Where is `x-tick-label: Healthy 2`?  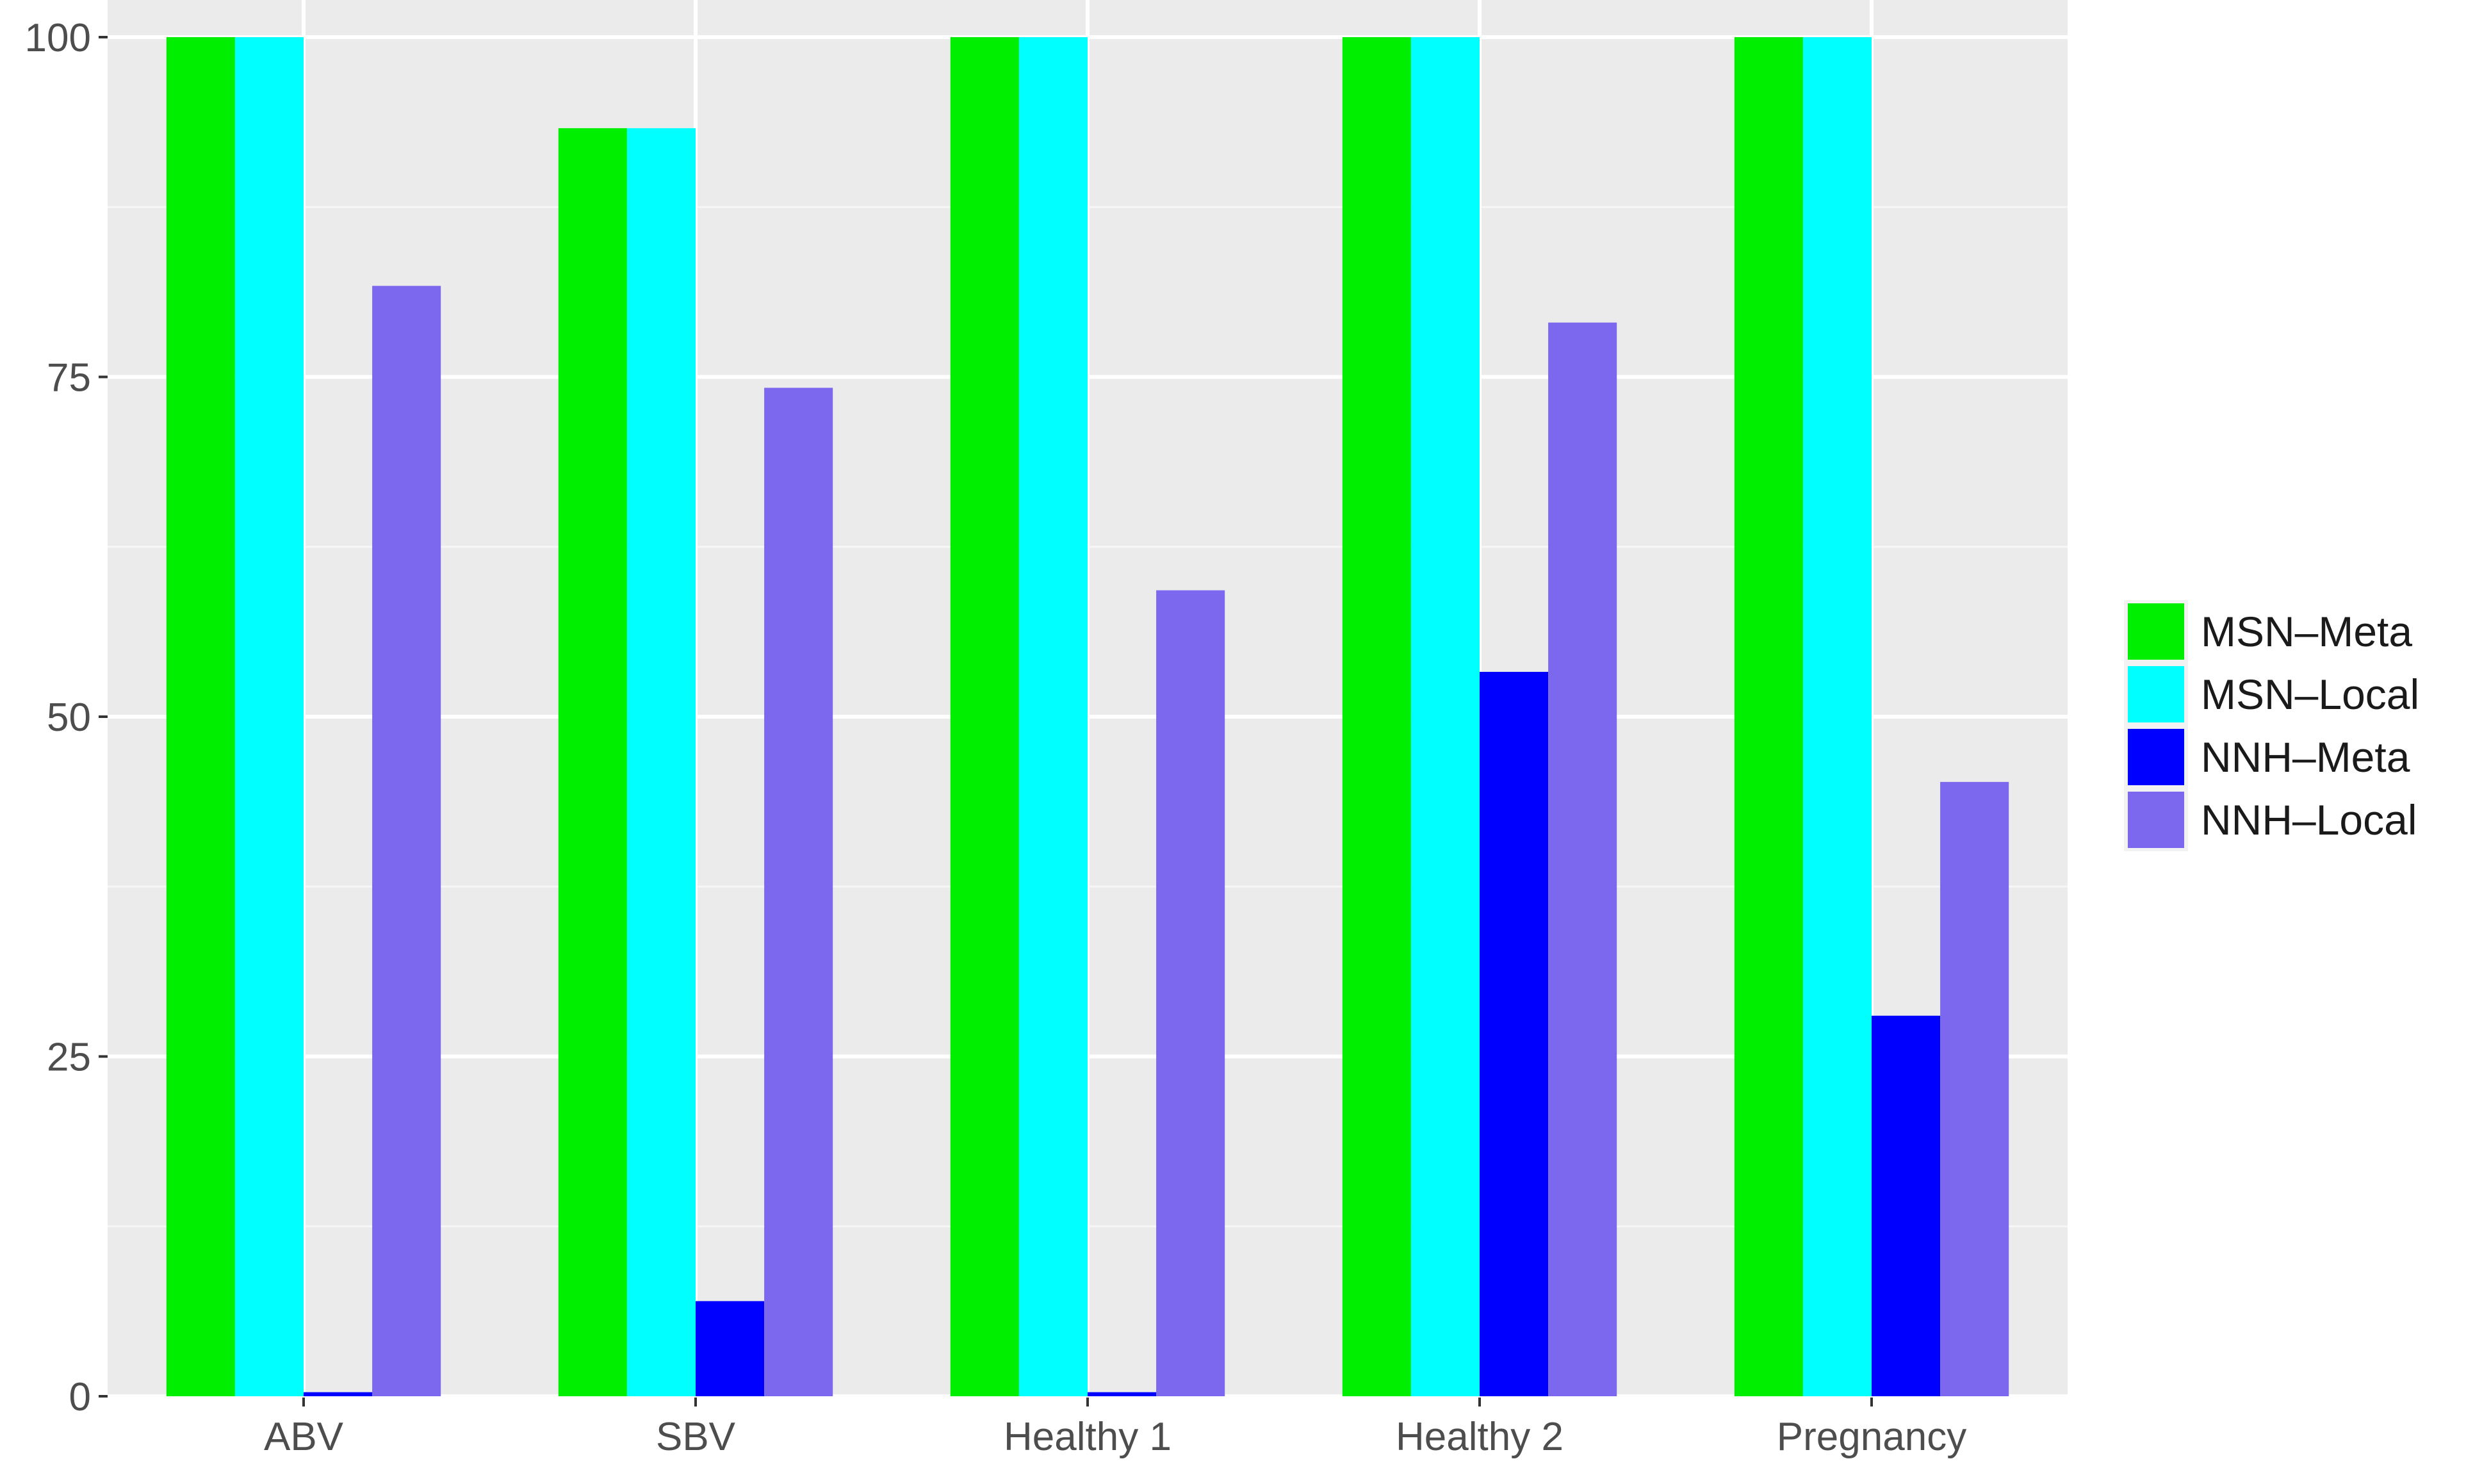
x-tick-label: Healthy 2 is located at coordinates (1480, 1437).